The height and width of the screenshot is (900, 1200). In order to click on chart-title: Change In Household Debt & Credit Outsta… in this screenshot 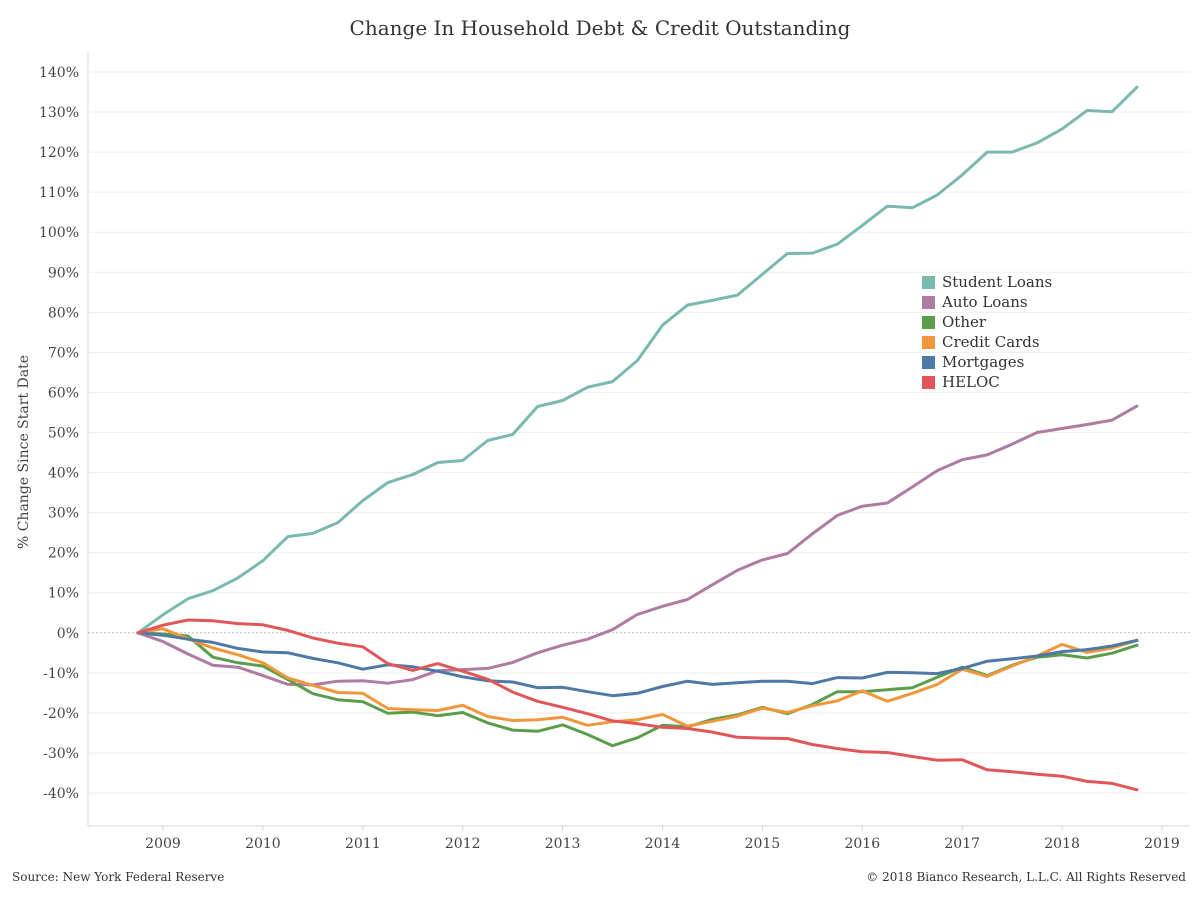, I will do `click(600, 28)`.